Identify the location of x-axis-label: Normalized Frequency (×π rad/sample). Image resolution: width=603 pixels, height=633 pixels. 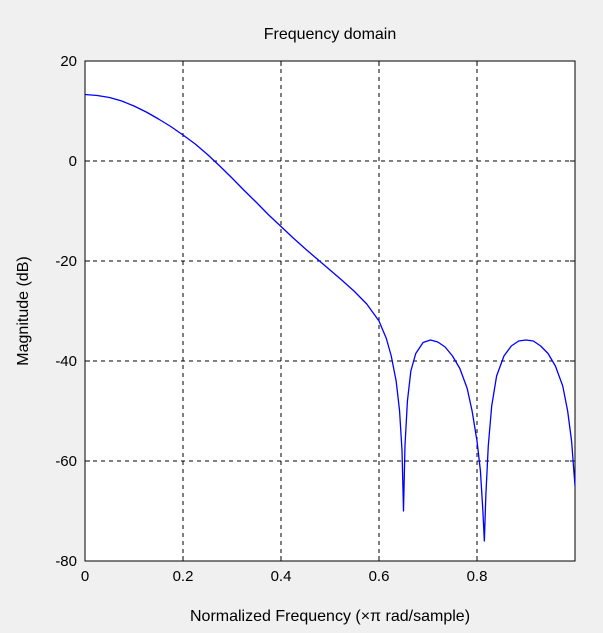
(330, 616).